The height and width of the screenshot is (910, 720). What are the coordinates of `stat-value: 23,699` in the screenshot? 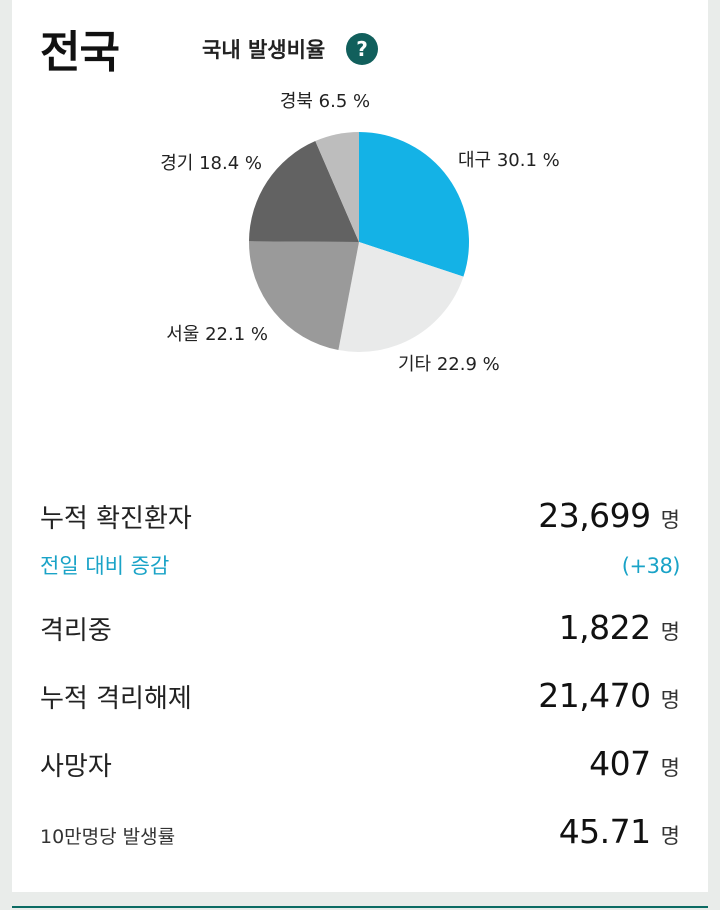 It's located at (594, 515).